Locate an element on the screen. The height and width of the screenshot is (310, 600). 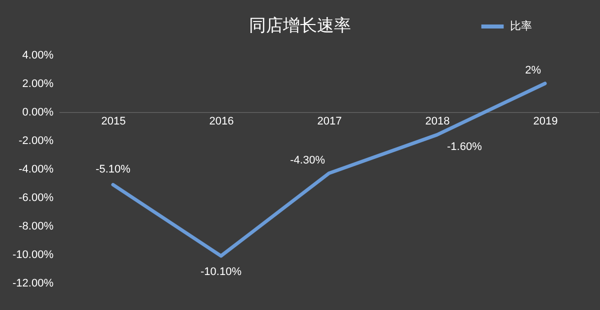
data-label: 2% is located at coordinates (533, 70).